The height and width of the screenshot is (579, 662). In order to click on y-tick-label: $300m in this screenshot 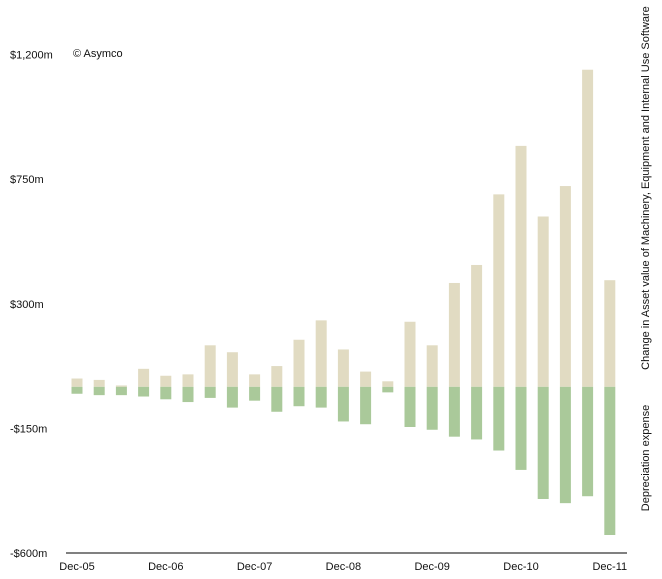, I will do `click(27, 305)`.